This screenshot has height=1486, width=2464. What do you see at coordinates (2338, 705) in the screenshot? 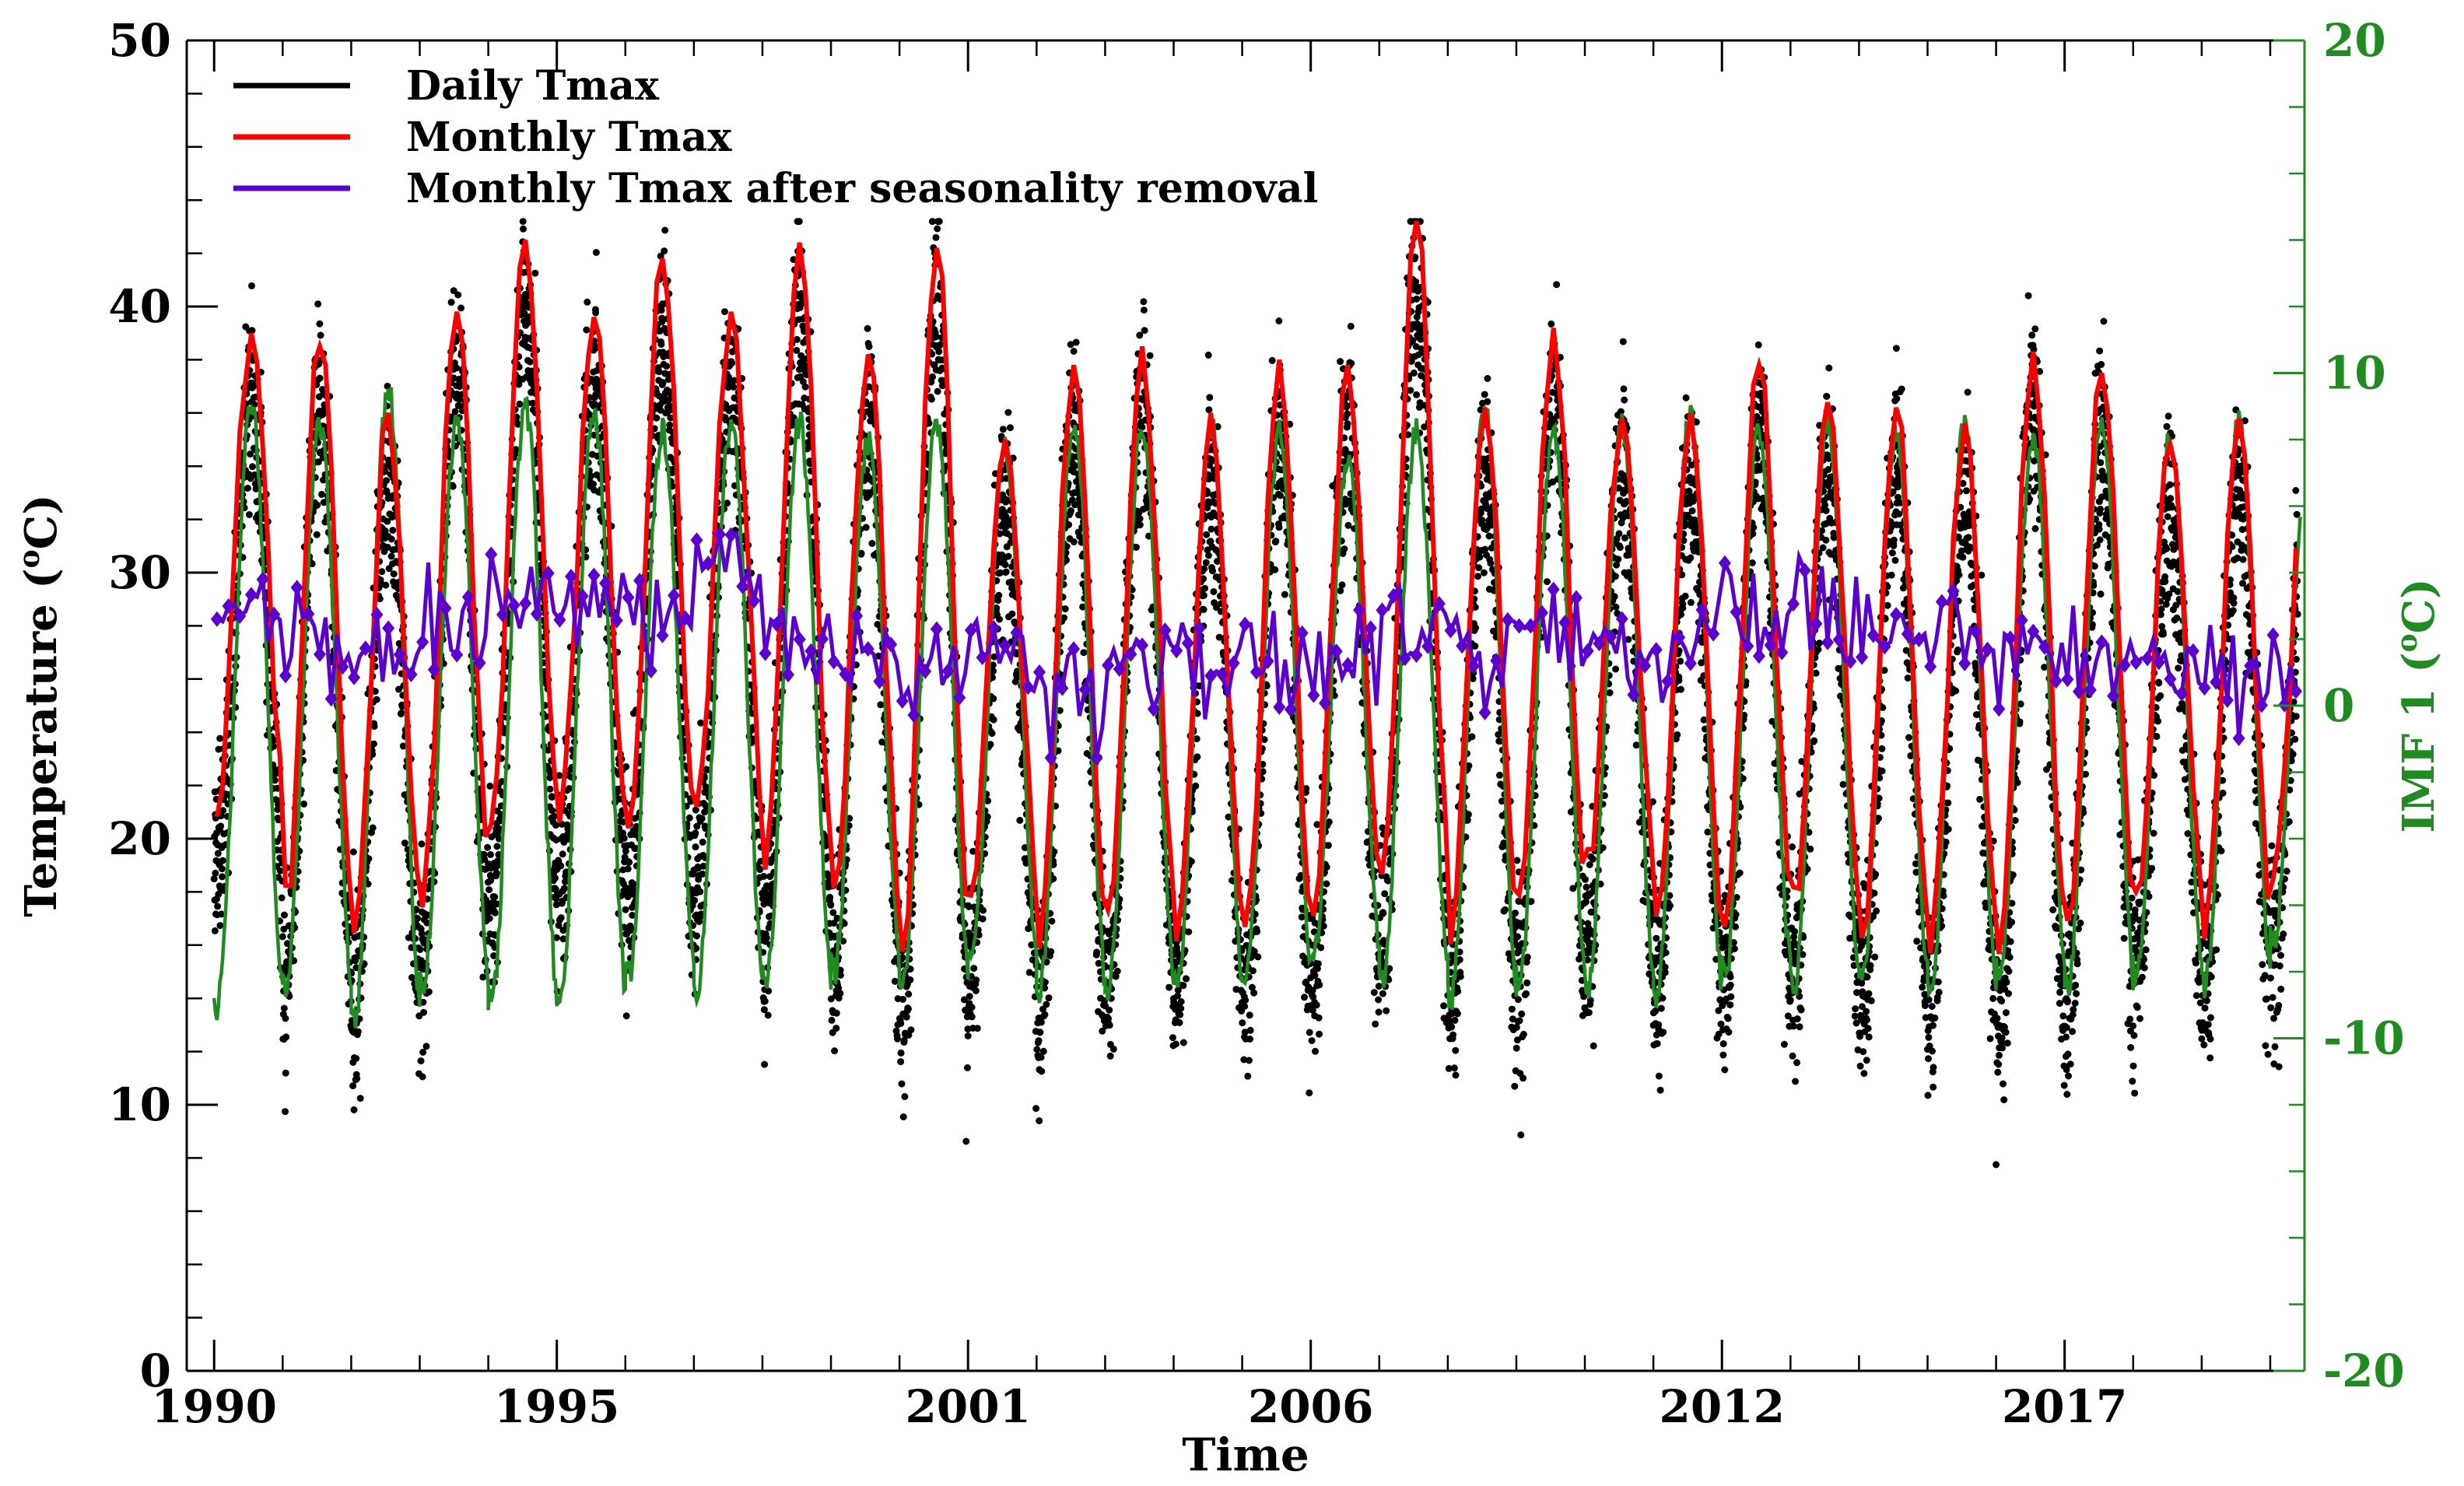
I see `y2-tick-label: 0` at bounding box center [2338, 705].